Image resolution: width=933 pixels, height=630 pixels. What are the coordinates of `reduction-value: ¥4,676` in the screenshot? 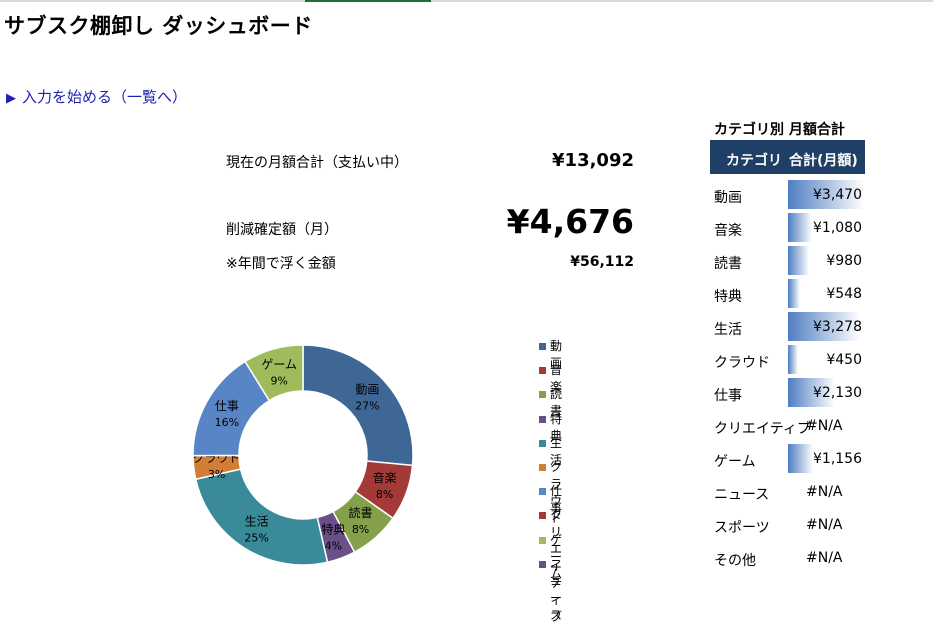 It's located at (570, 221).